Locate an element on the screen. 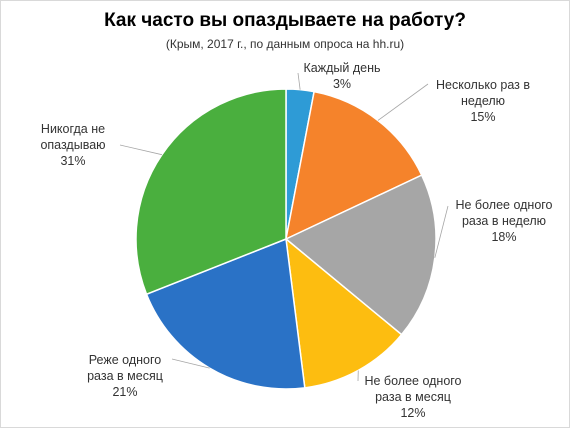 The width and height of the screenshot is (570, 428). leader-line-daily is located at coordinates (299, 81).